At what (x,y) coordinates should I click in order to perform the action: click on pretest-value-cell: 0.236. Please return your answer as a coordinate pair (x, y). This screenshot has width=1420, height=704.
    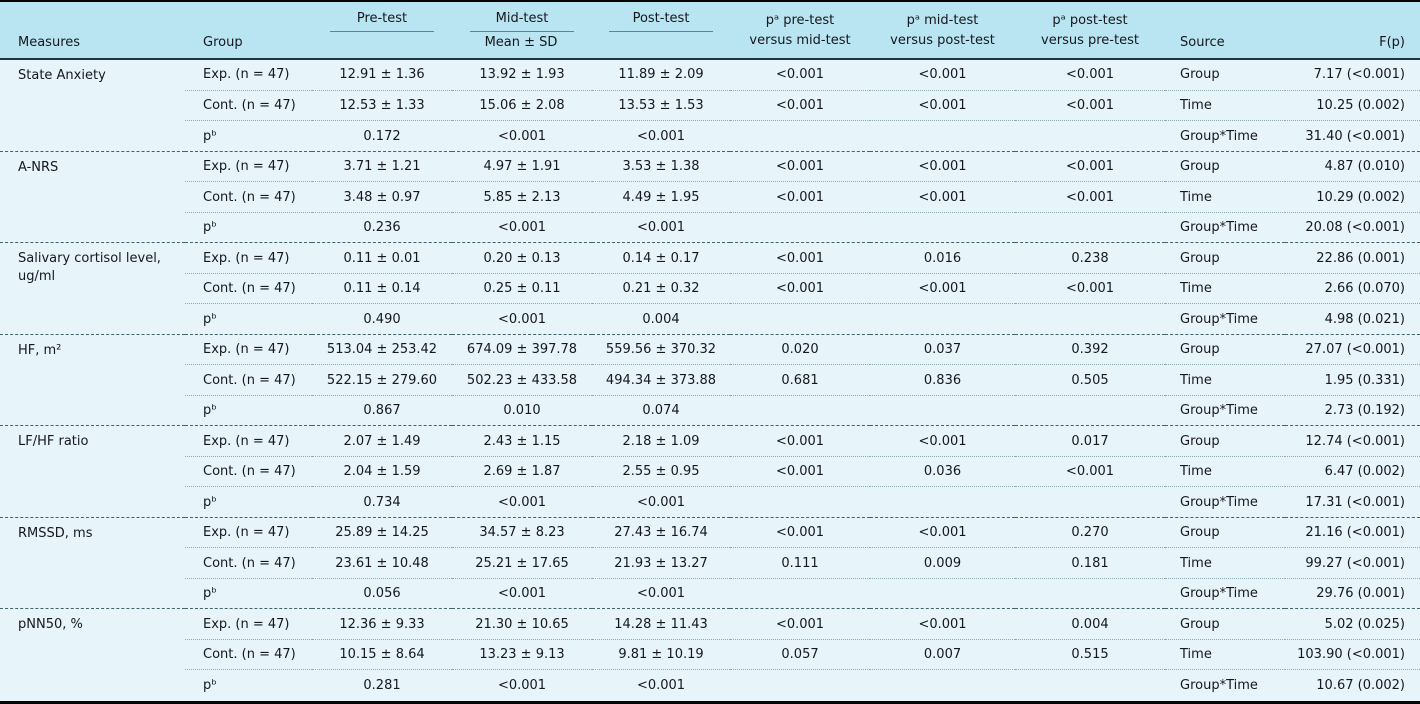
    Looking at the image, I should click on (382, 227).